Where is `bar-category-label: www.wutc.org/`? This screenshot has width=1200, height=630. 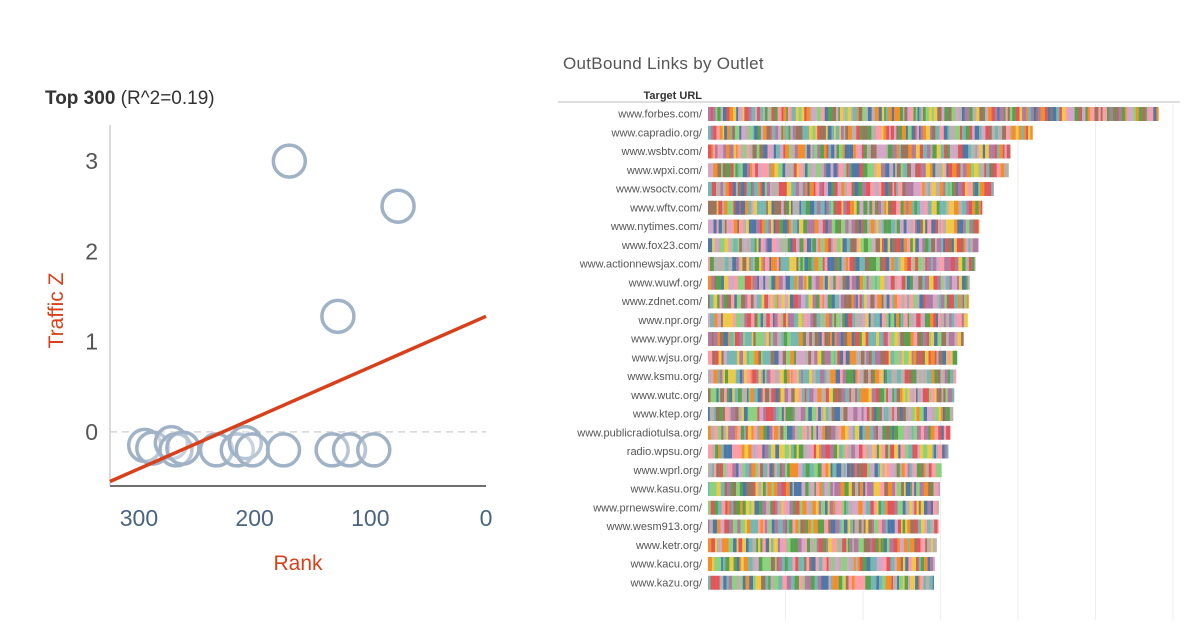 bar-category-label: www.wutc.org/ is located at coordinates (666, 396).